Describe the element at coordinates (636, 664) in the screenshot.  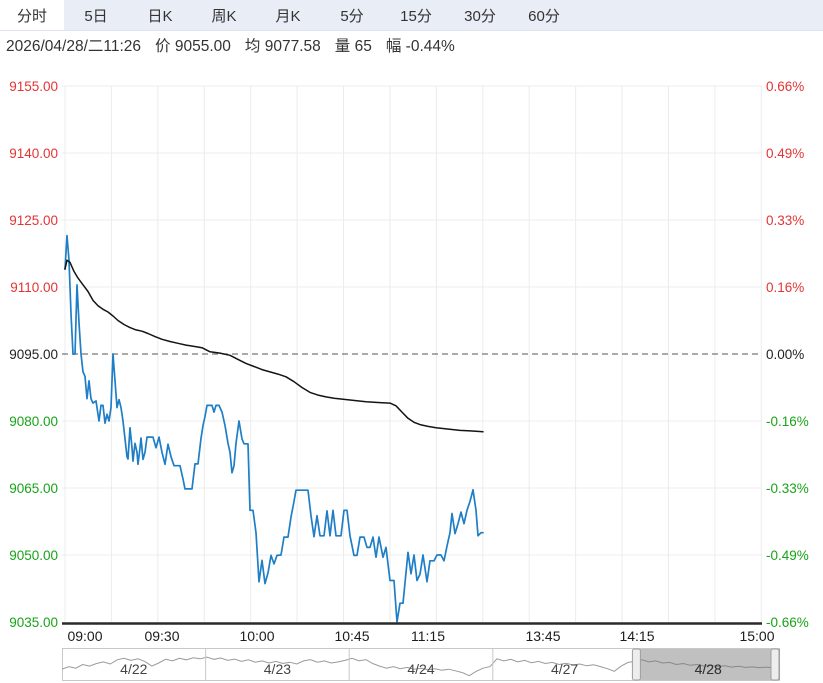
I see `navigator-left-handle` at that location.